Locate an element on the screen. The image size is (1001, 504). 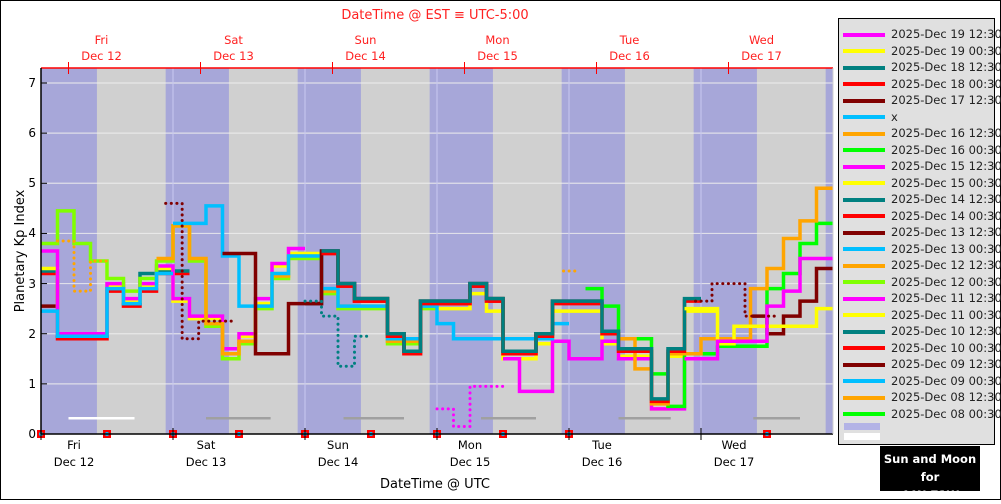
legend-item: 2025-Dec 13 00:30 is located at coordinates (922, 249).